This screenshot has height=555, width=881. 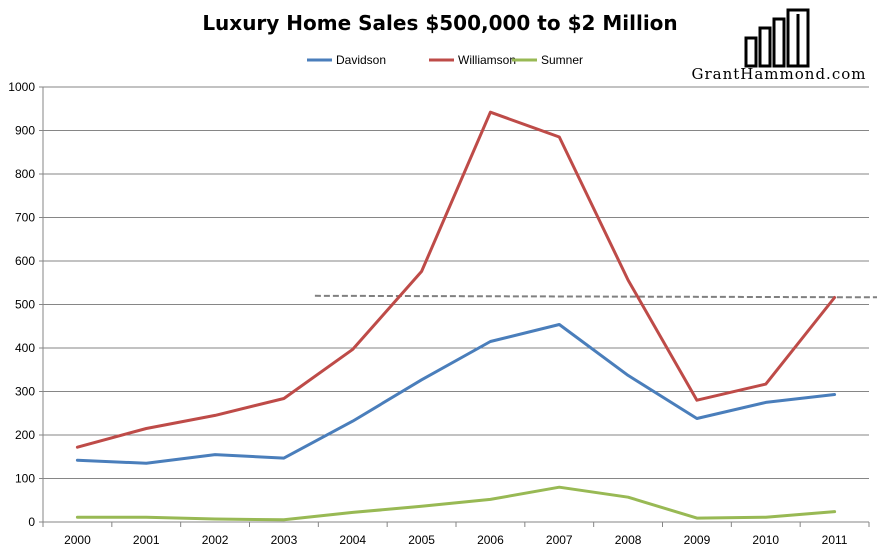 I want to click on y-tick-label: 300, so click(x=25, y=392).